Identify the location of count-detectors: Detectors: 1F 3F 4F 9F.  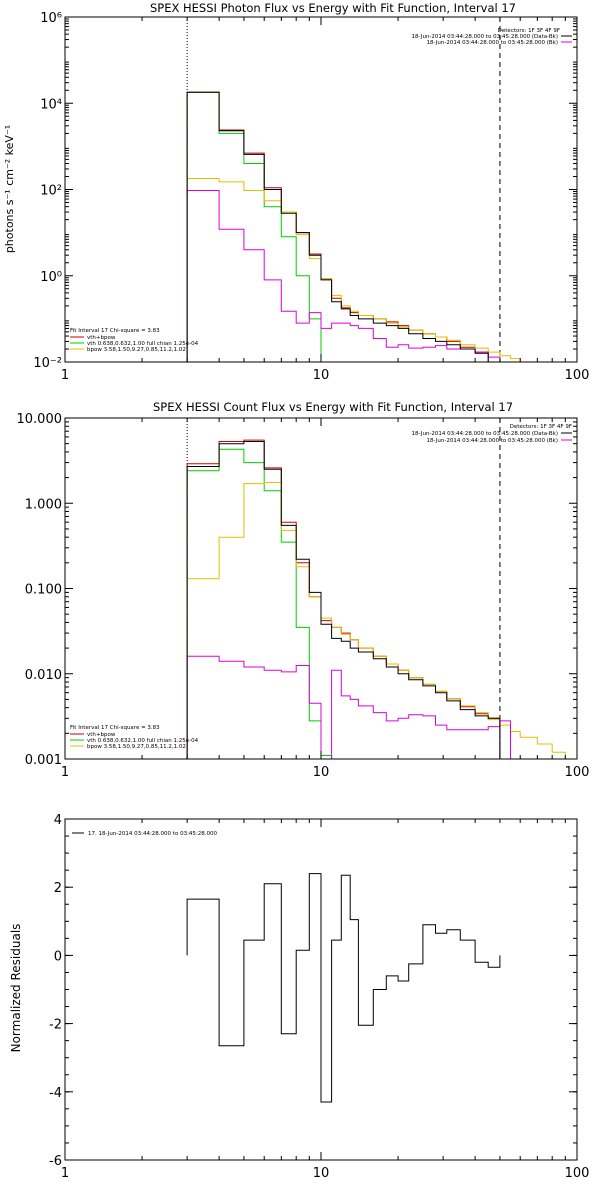
(541, 427).